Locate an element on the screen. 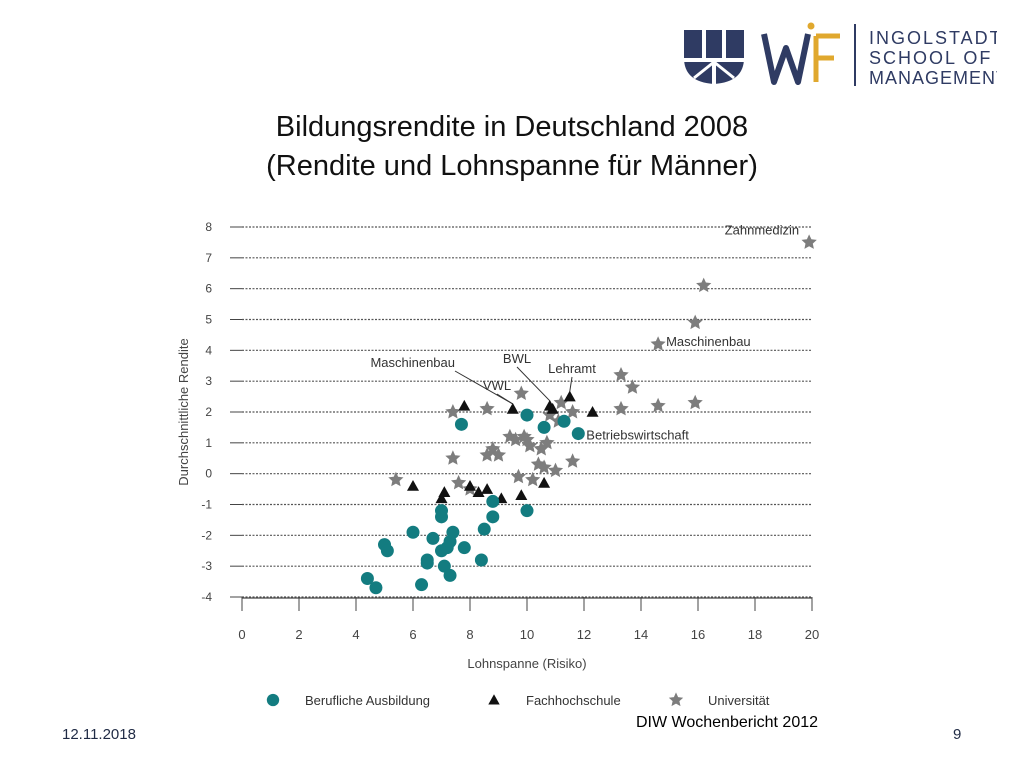 This screenshot has height=768, width=1024. series-star is located at coordinates (602, 365).